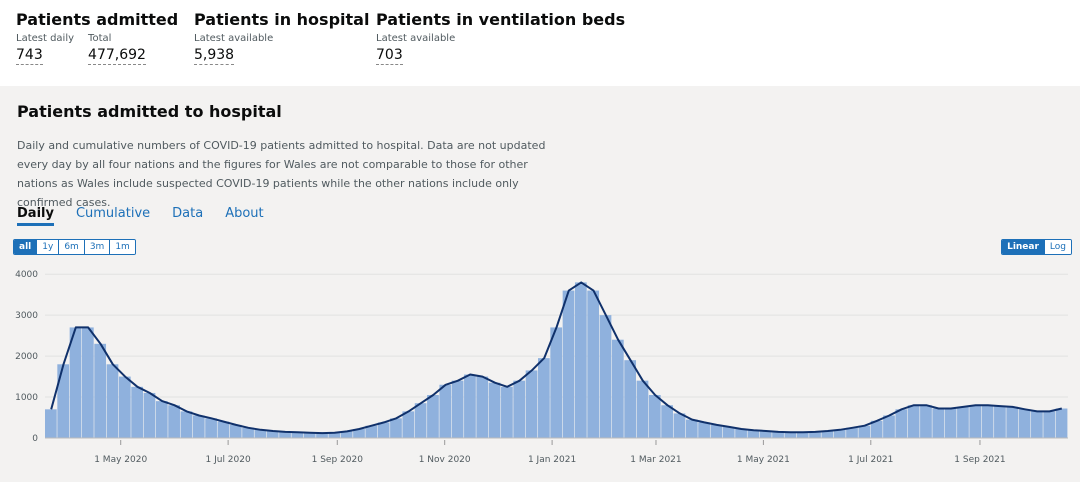 This screenshot has height=482, width=1080. What do you see at coordinates (149, 111) in the screenshot?
I see `card-title: Patients admitted to hospital` at bounding box center [149, 111].